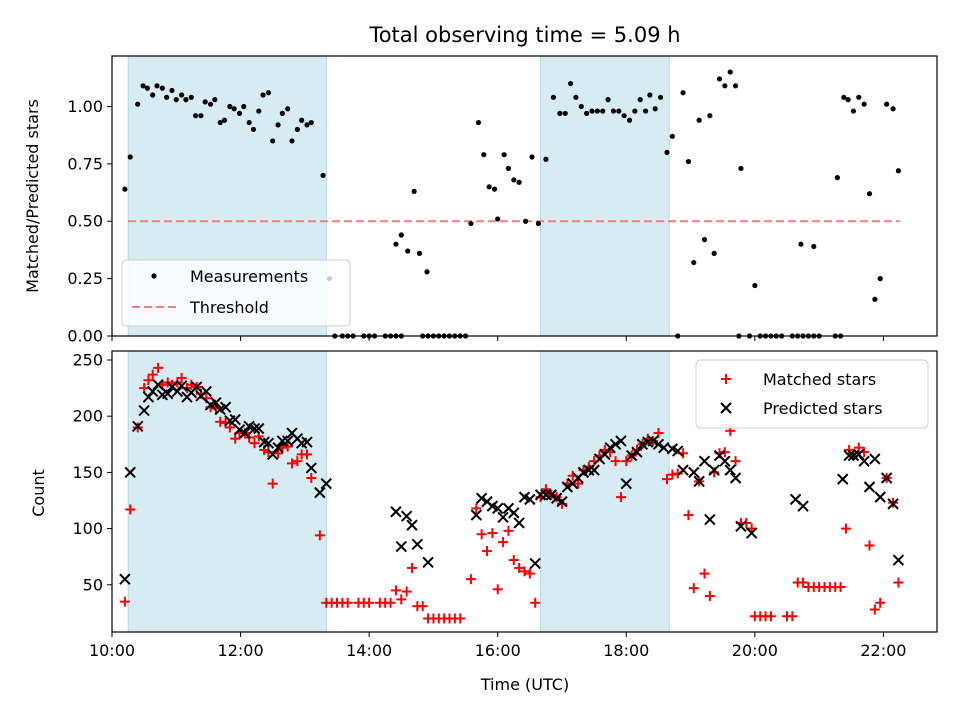 This screenshot has width=960, height=720. What do you see at coordinates (154, 276) in the screenshot?
I see `legend-measurements-marker` at bounding box center [154, 276].